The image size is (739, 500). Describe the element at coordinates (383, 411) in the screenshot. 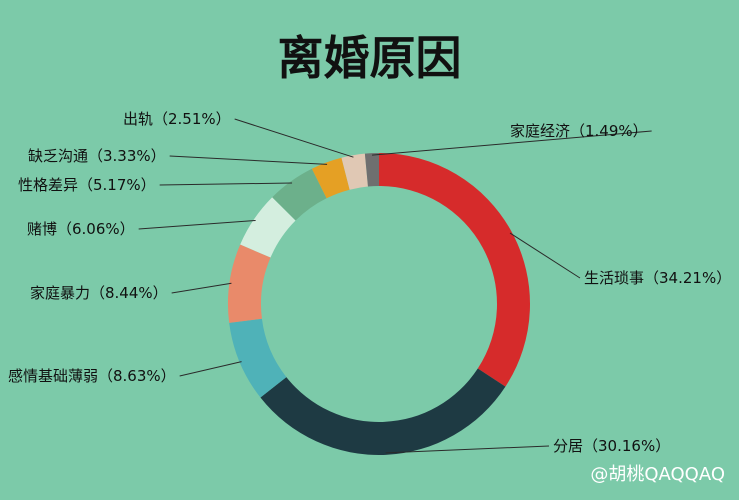

I see `slice-分居` at that location.